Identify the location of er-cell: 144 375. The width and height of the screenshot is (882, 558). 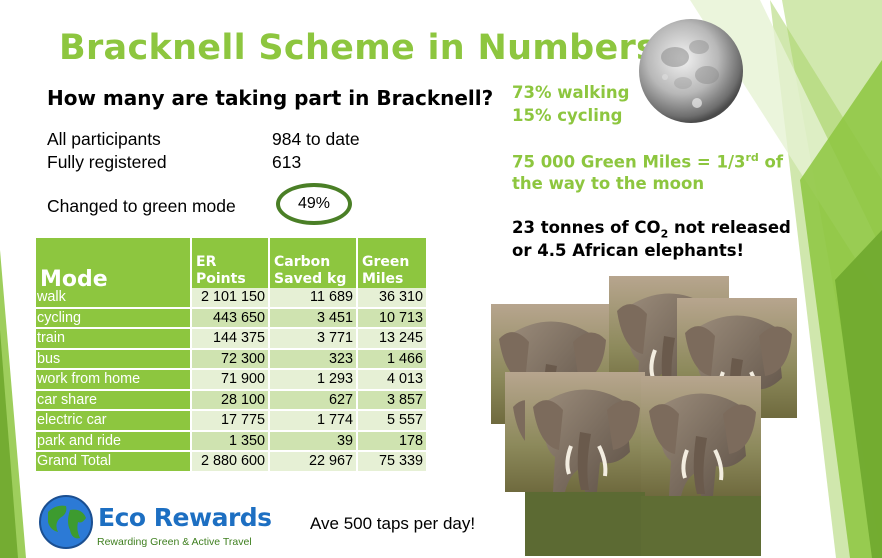
(230, 339).